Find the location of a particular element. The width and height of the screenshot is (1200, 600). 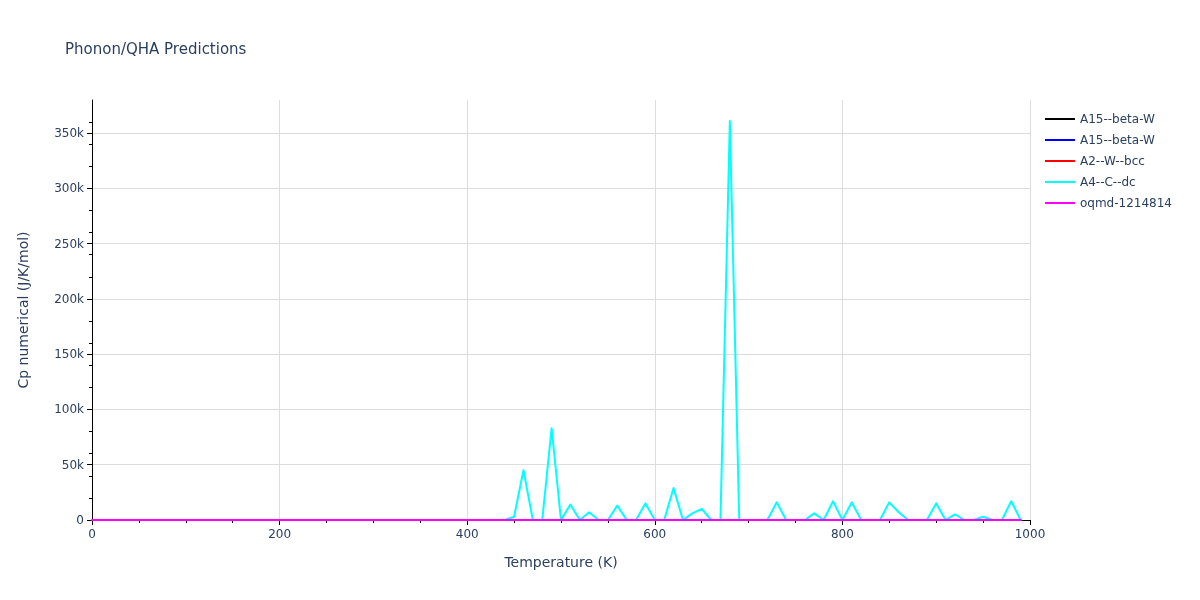

x-tick-label: 600 is located at coordinates (655, 534).